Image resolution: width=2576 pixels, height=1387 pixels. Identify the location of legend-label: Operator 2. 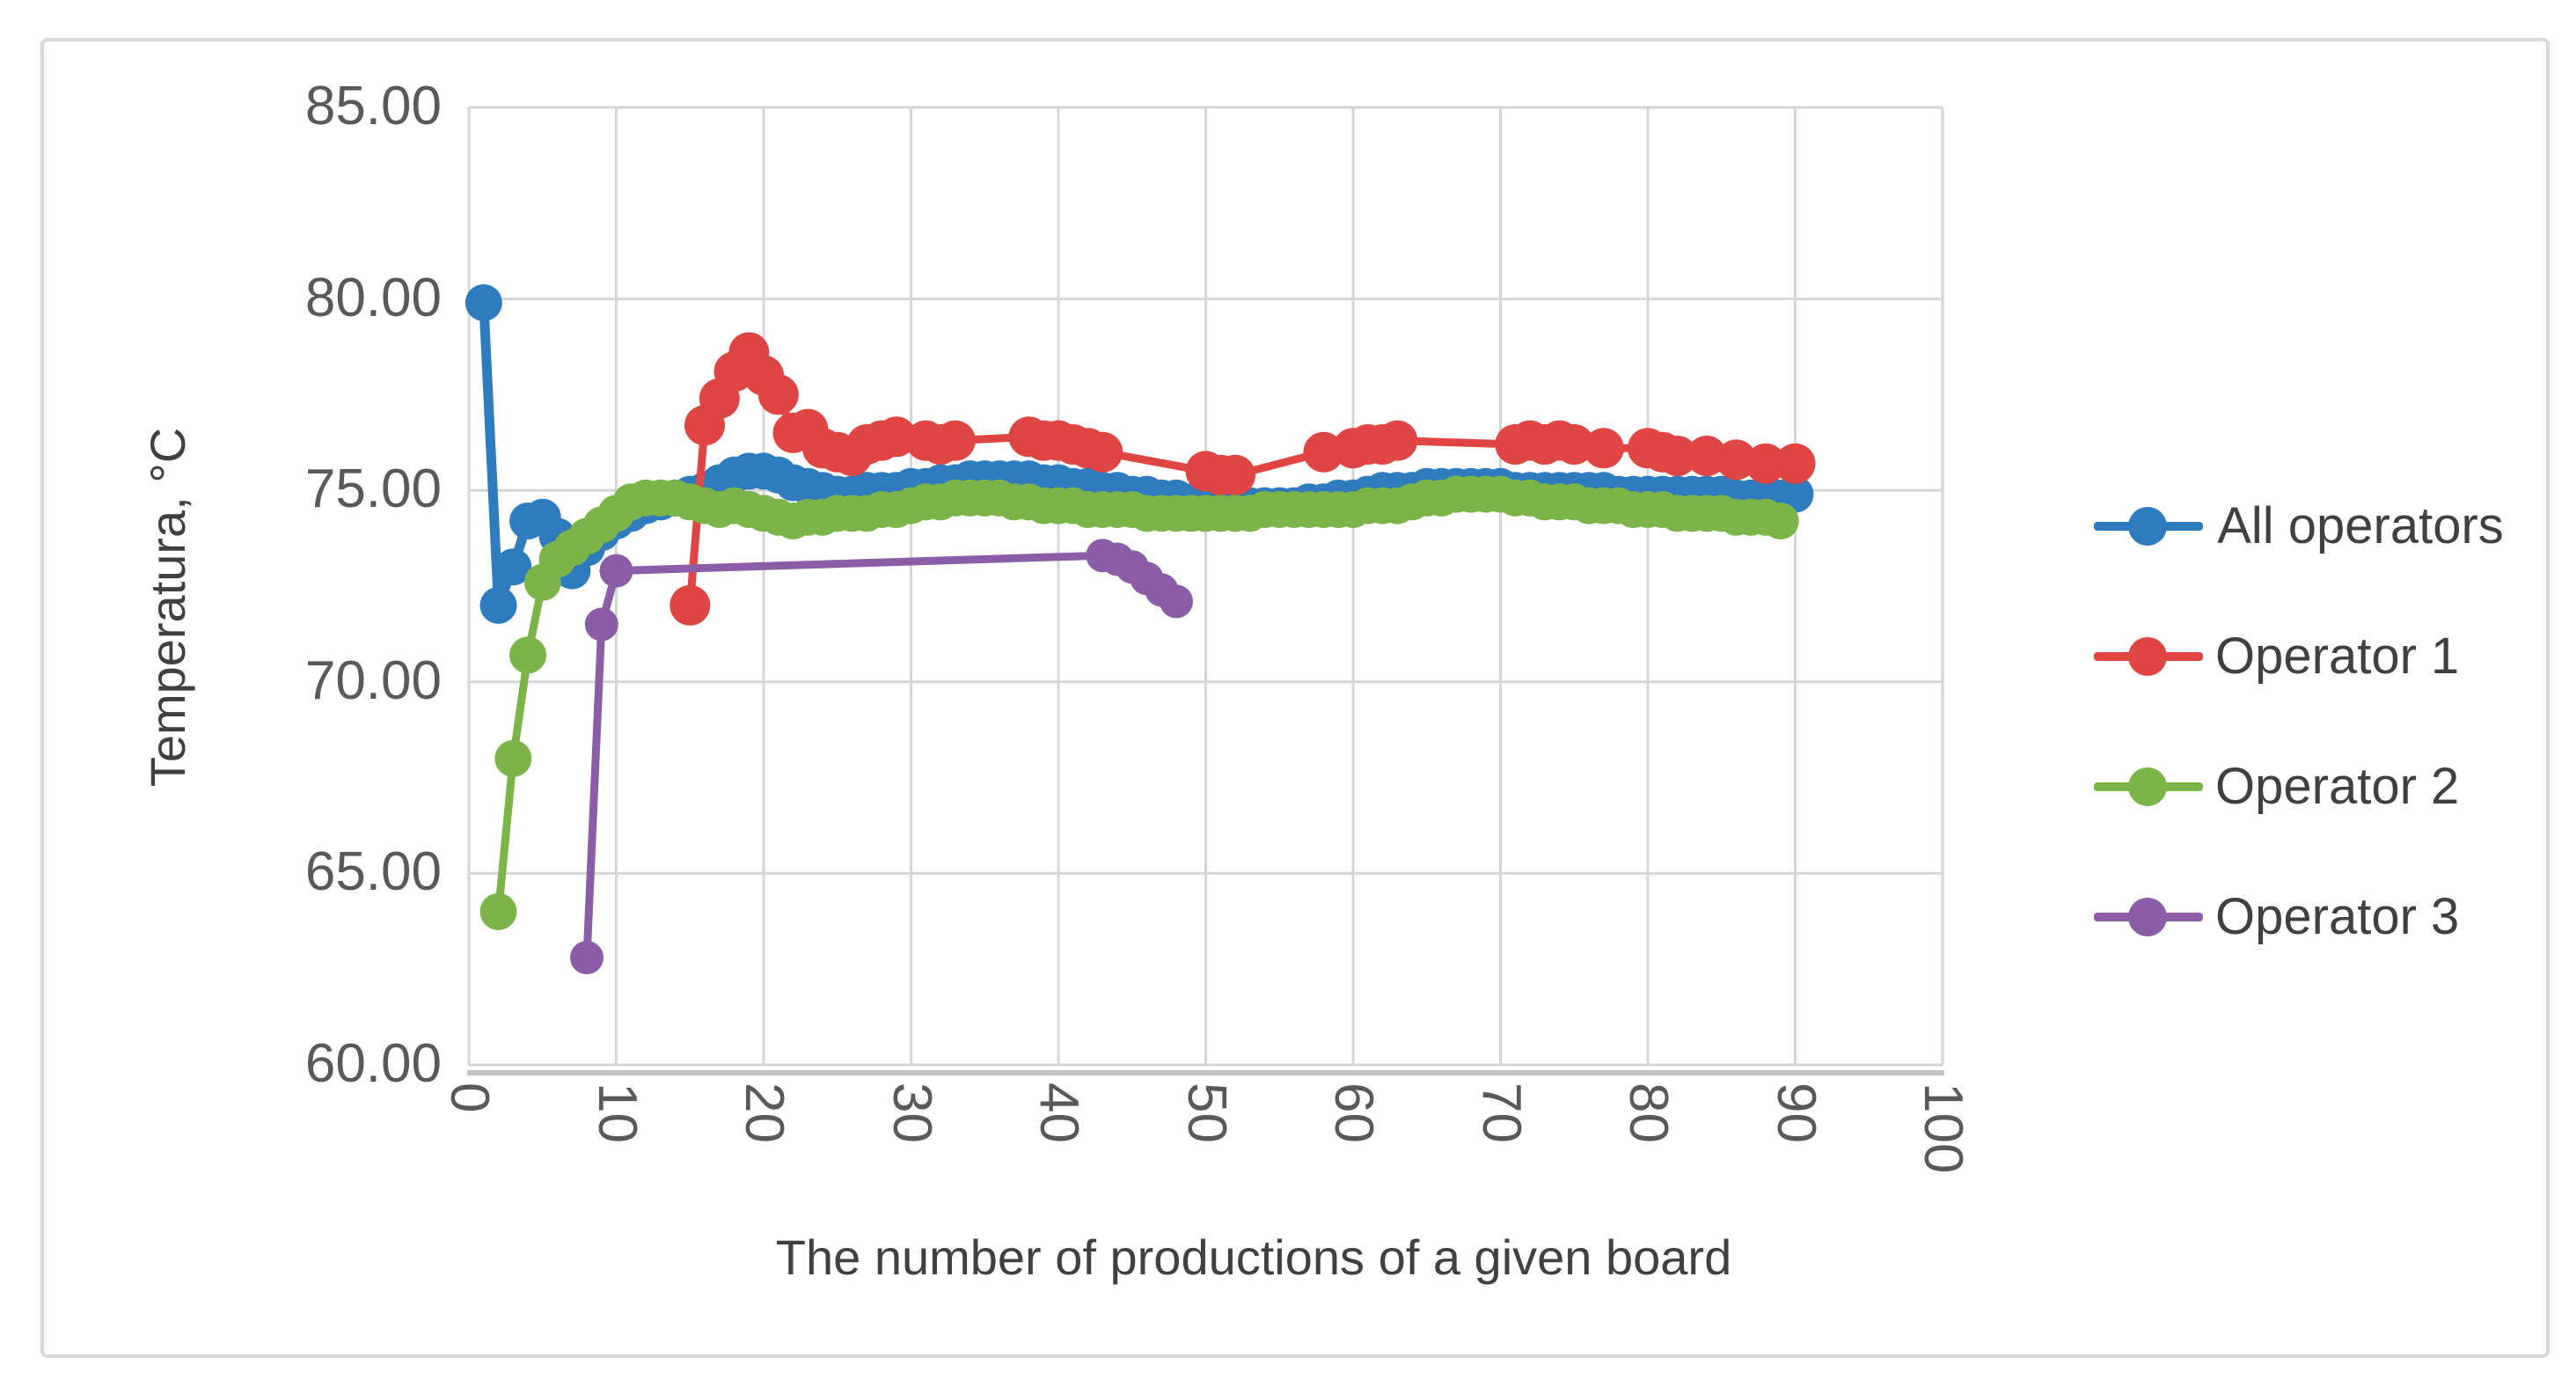
(2337, 786).